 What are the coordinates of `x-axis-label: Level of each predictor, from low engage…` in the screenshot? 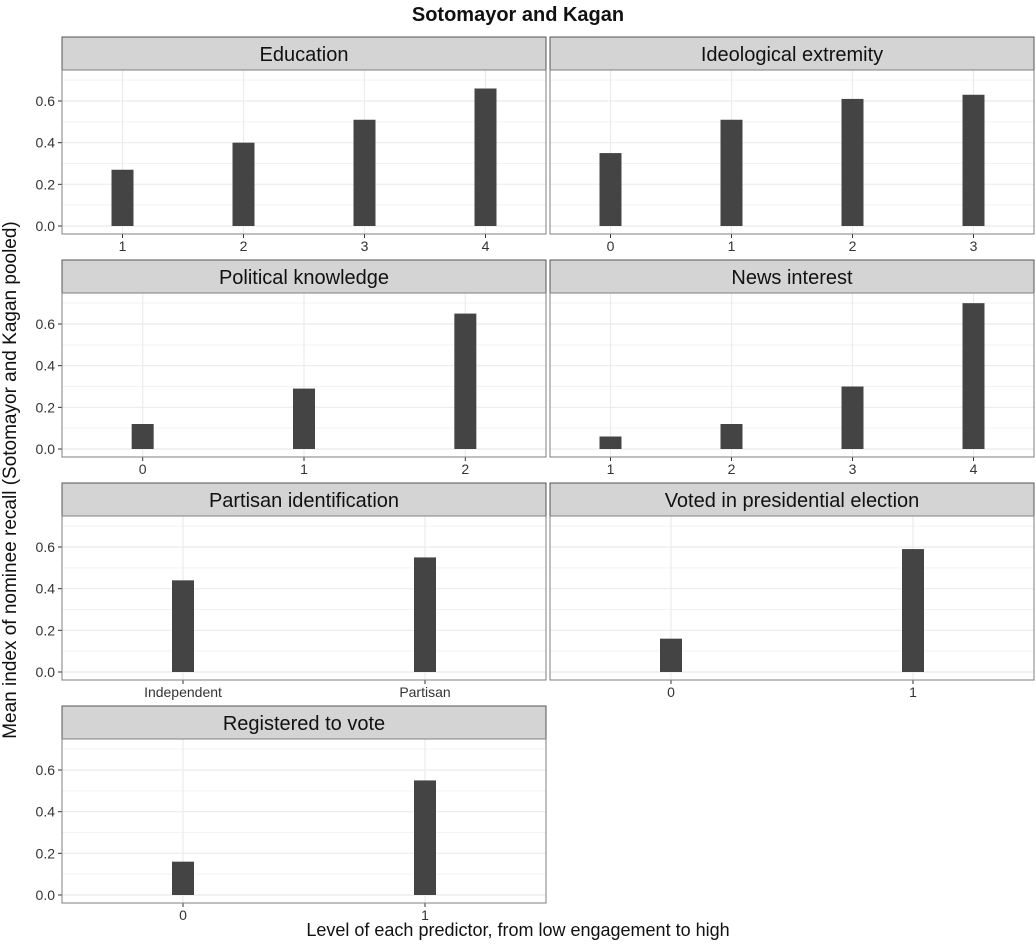 It's located at (518, 930).